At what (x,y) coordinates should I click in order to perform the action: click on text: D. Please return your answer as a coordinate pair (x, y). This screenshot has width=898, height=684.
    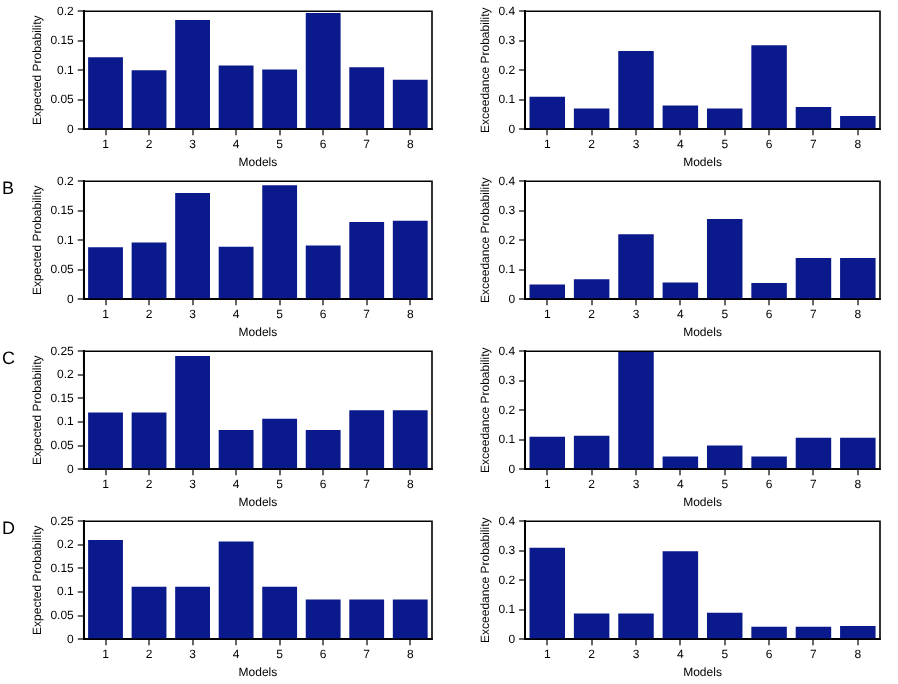
    Looking at the image, I should click on (8, 528).